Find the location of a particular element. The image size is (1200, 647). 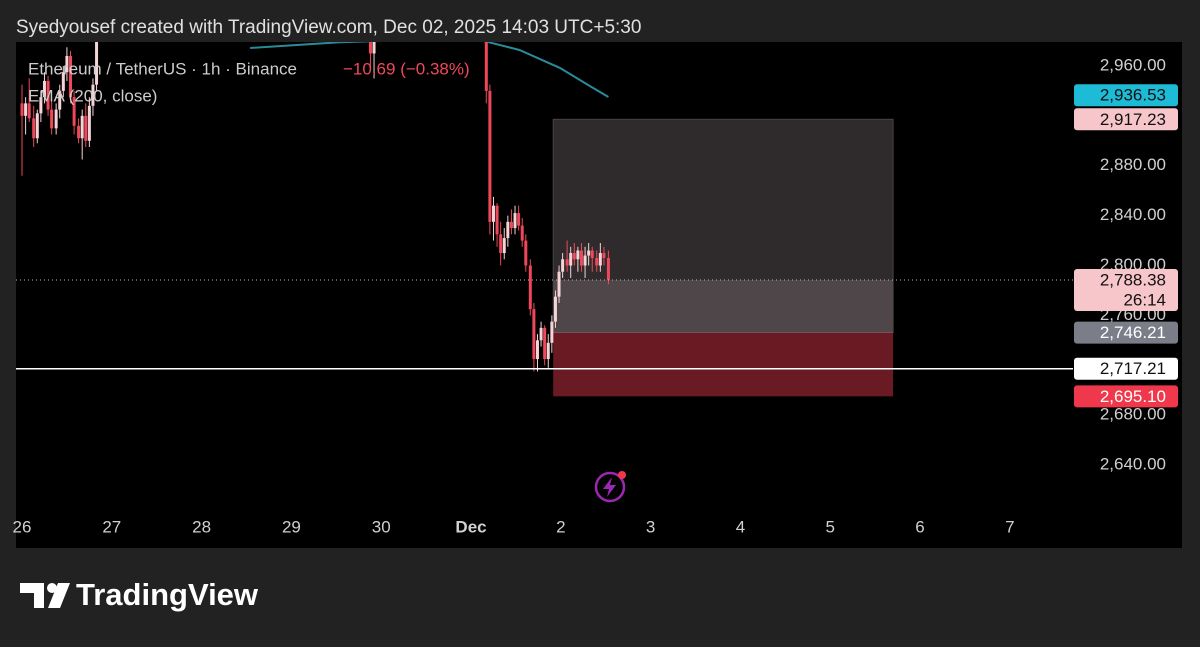

y-tick-label: 2,960.00 is located at coordinates (1133, 64).